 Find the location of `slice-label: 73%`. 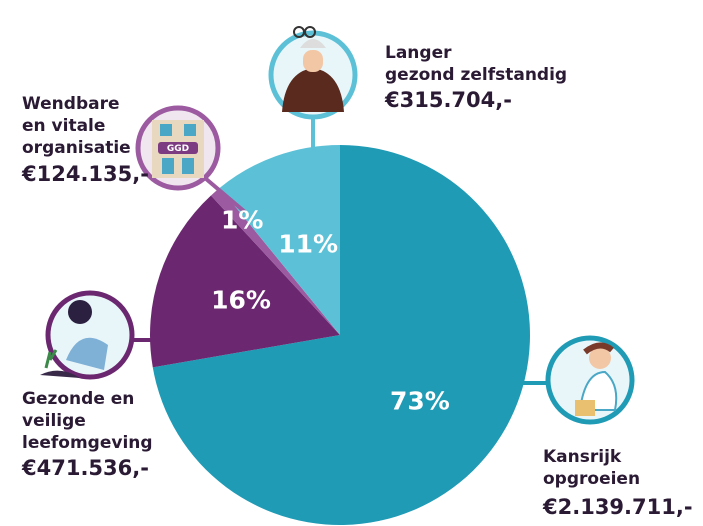

slice-label: 73% is located at coordinates (420, 400).